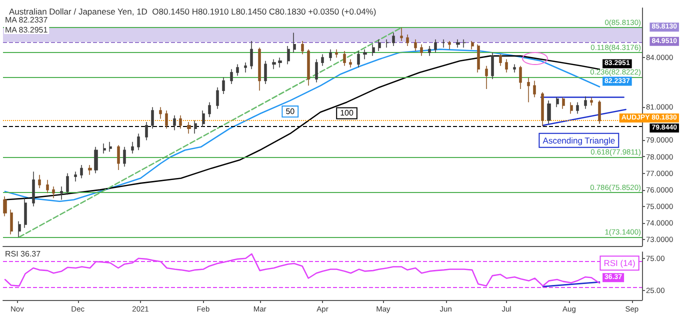 The width and height of the screenshot is (680, 321). What do you see at coordinates (620, 263) in the screenshot?
I see `annotation: RSI (14)` at bounding box center [620, 263].